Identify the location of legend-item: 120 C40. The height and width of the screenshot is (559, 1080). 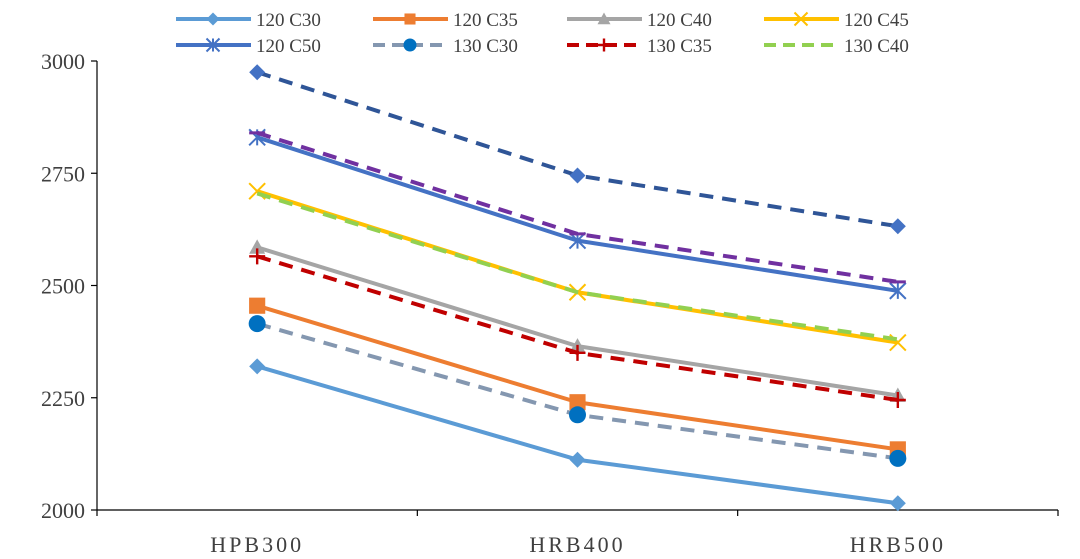
(639, 20).